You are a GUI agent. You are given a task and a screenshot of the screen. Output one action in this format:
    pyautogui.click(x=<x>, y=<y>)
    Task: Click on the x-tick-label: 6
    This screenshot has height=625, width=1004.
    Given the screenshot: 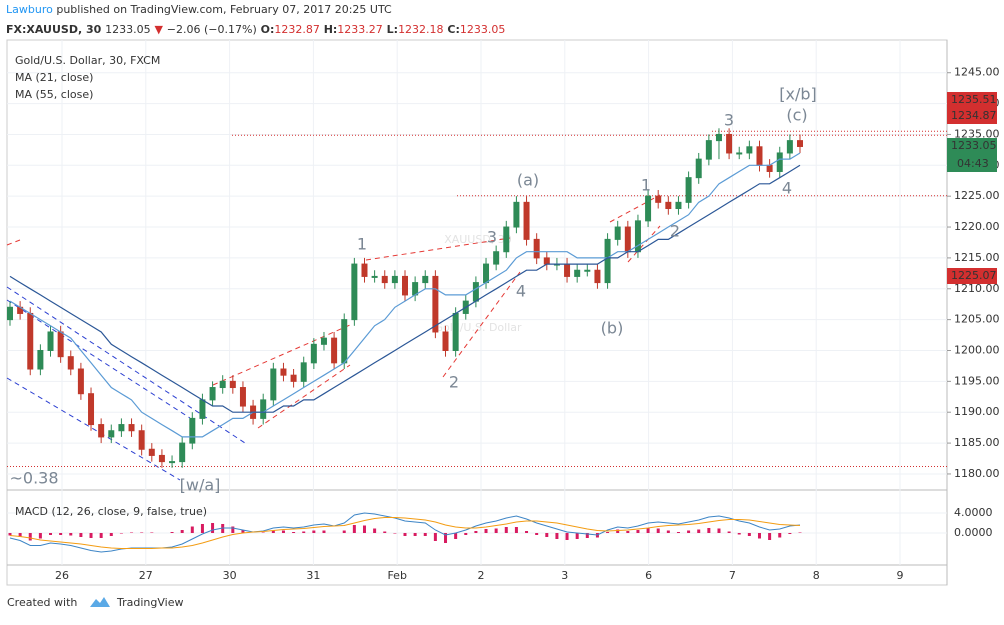 What is the action you would take?
    pyautogui.click(x=648, y=575)
    